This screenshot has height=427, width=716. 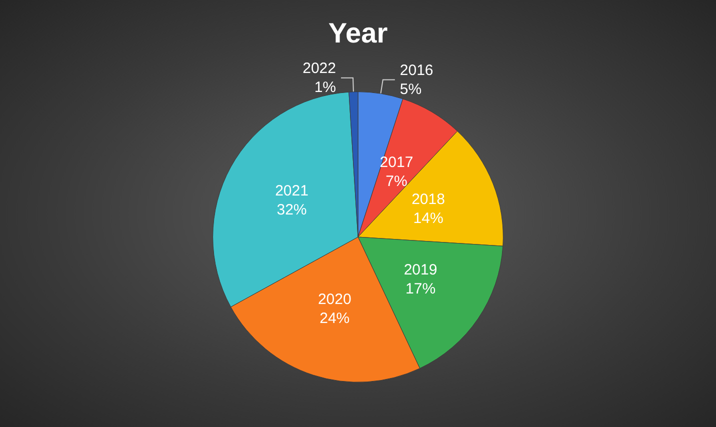 What do you see at coordinates (421, 289) in the screenshot?
I see `data-label: 17%` at bounding box center [421, 289].